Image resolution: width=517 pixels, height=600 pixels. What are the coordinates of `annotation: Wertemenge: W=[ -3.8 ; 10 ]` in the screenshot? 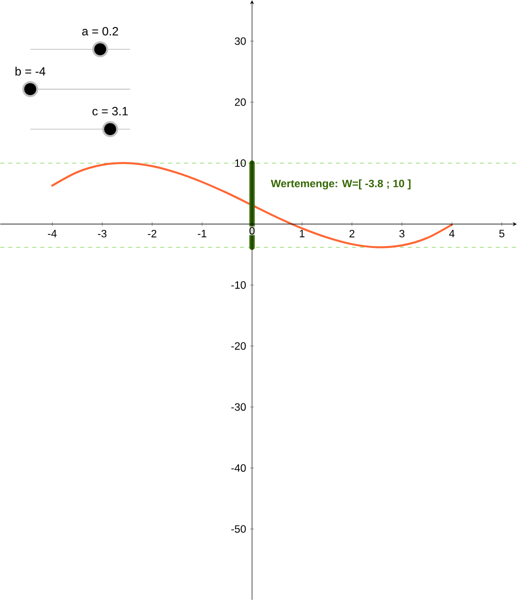 It's located at (340, 184).